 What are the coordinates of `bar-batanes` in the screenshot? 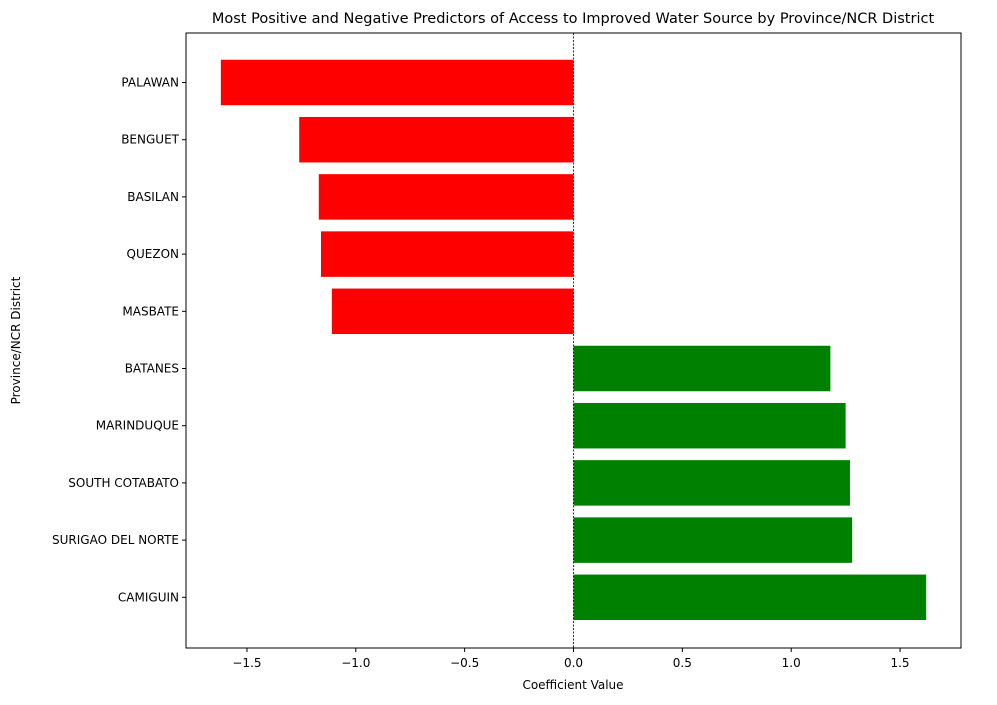 It's located at (702, 368).